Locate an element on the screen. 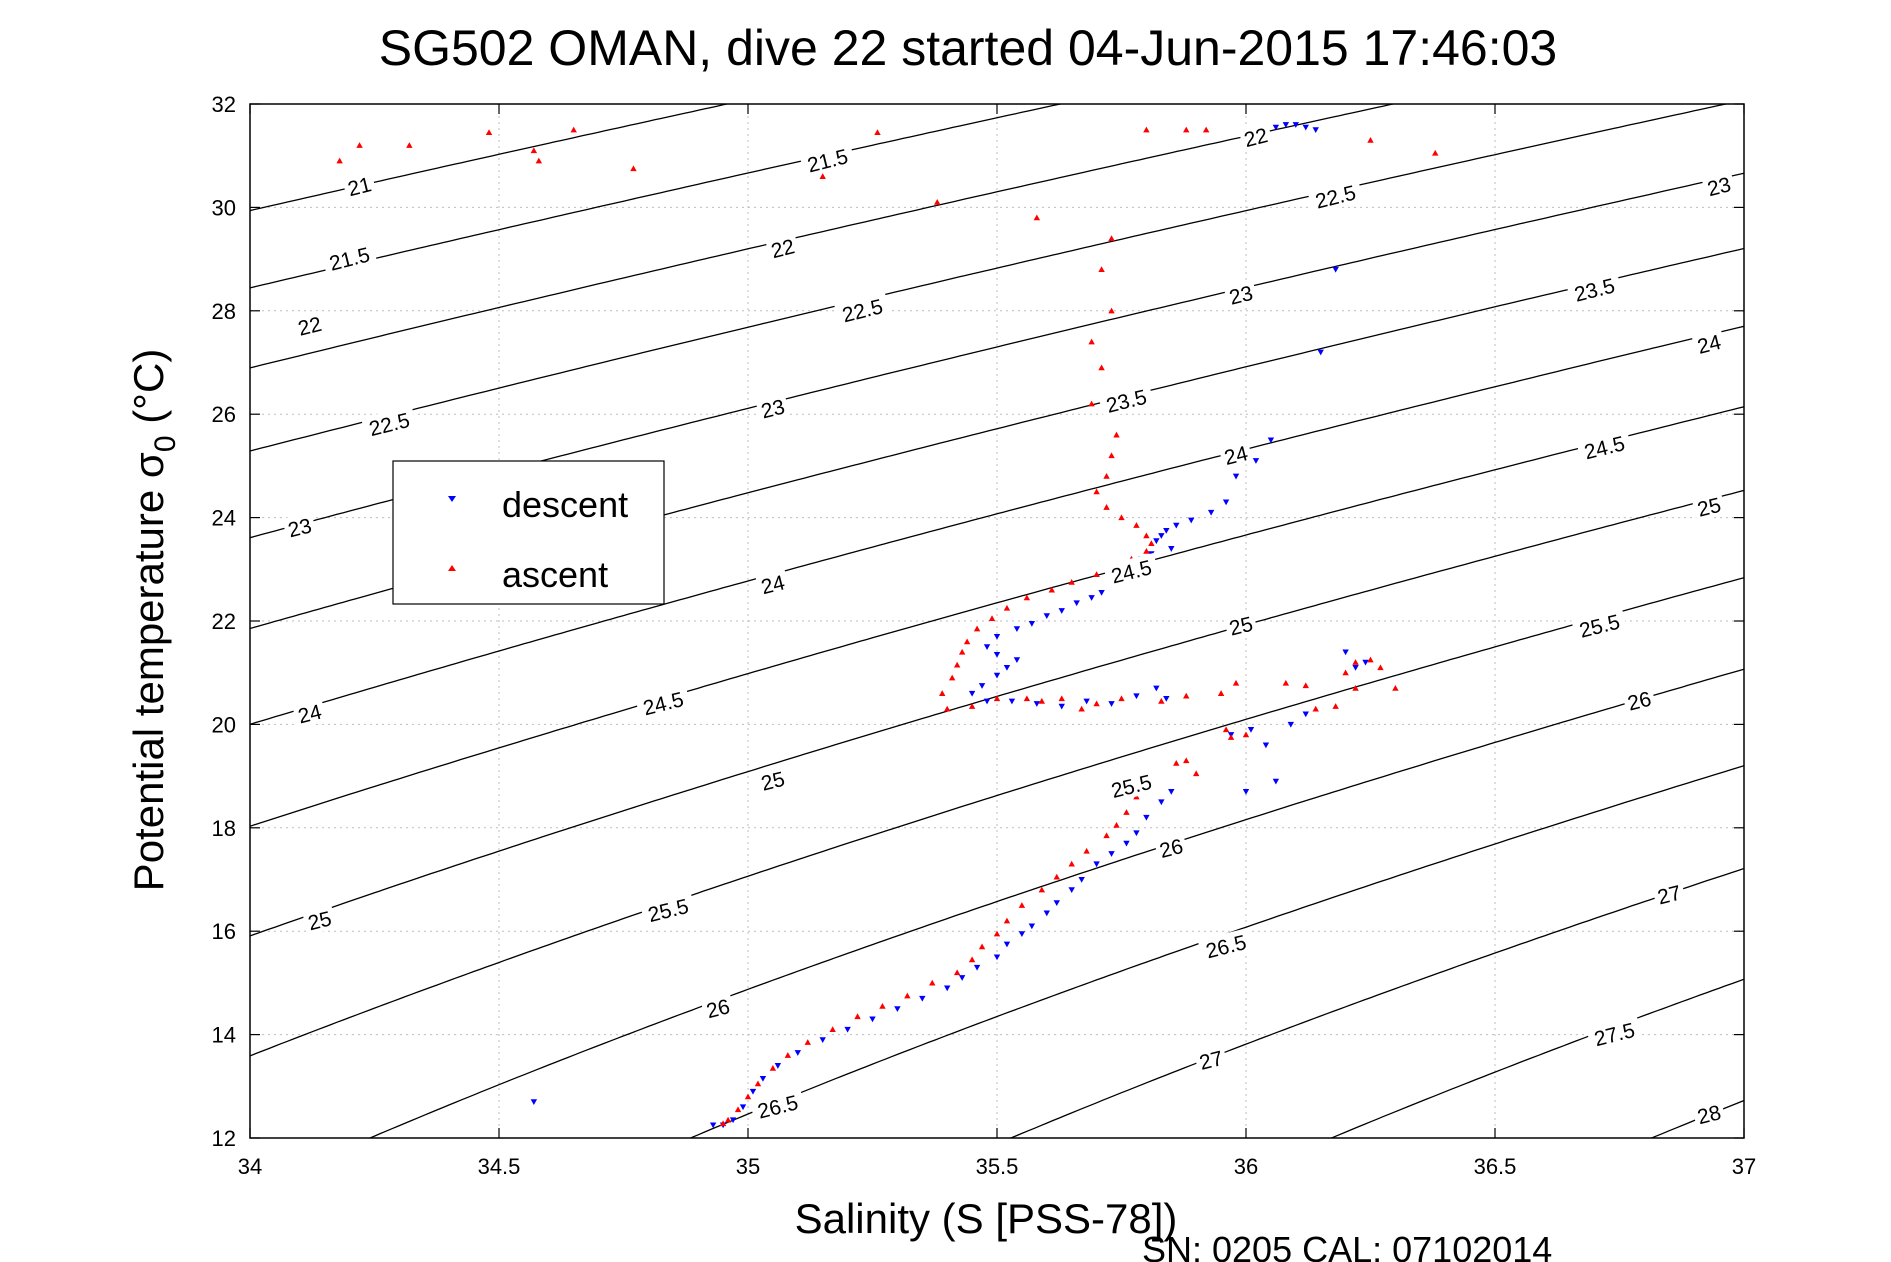  legend-descent-label: descent is located at coordinates (565, 504).